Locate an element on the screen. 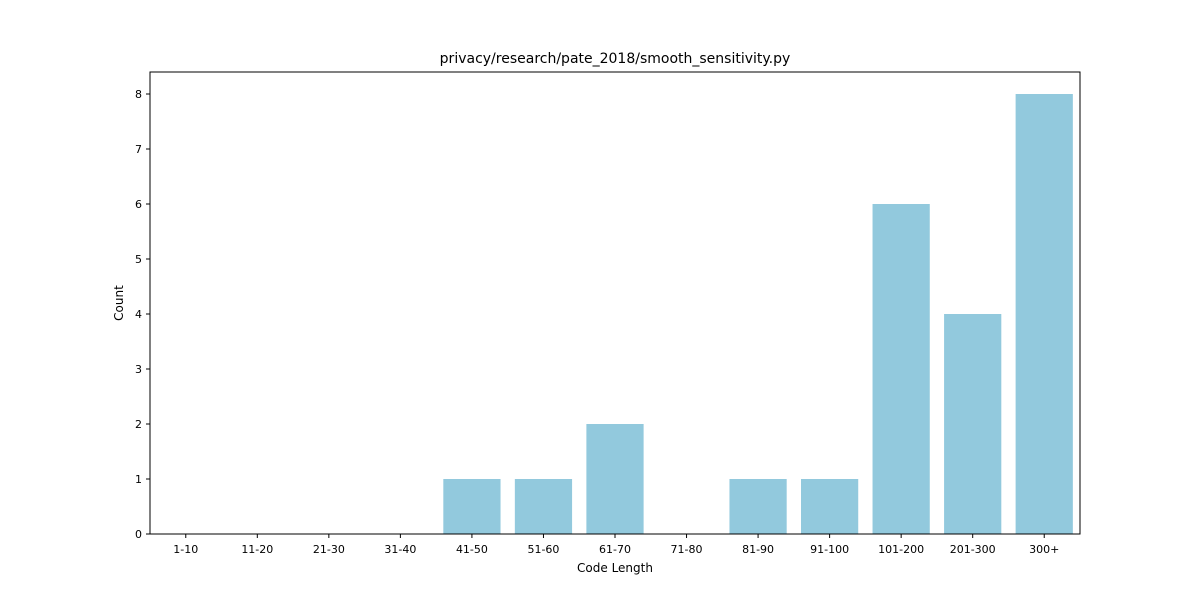 The image size is (1200, 600). y-axis: 0 1 2 3 4 5 6 7 8 is located at coordinates (142, 314).